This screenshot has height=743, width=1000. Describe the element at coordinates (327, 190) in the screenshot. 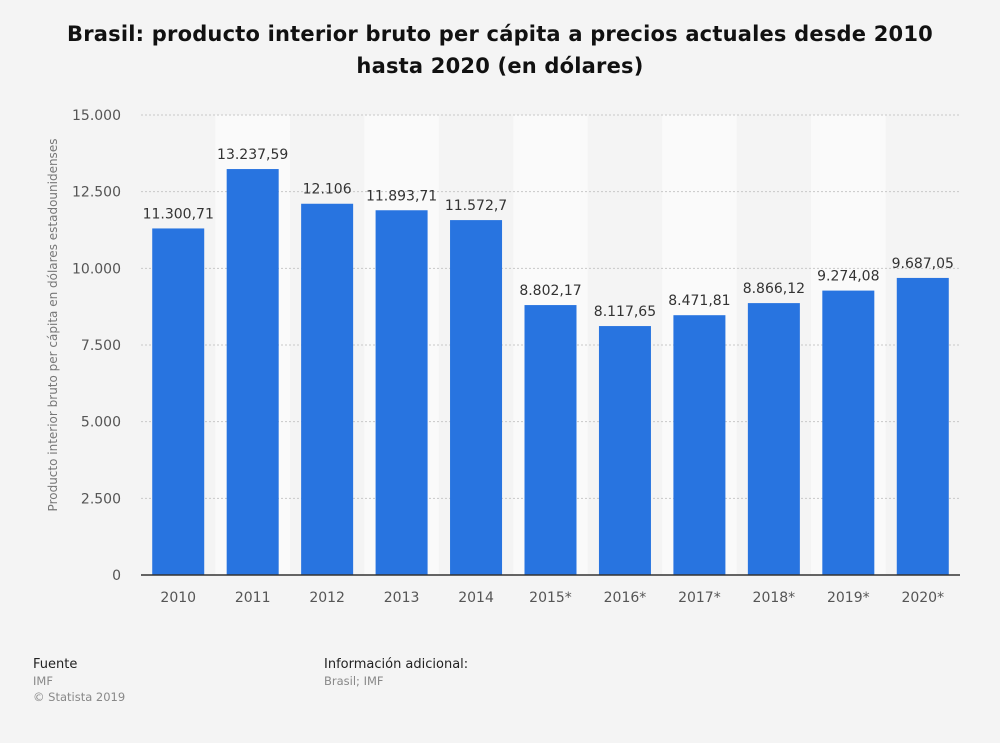

I see `data-label: 12.106` at that location.